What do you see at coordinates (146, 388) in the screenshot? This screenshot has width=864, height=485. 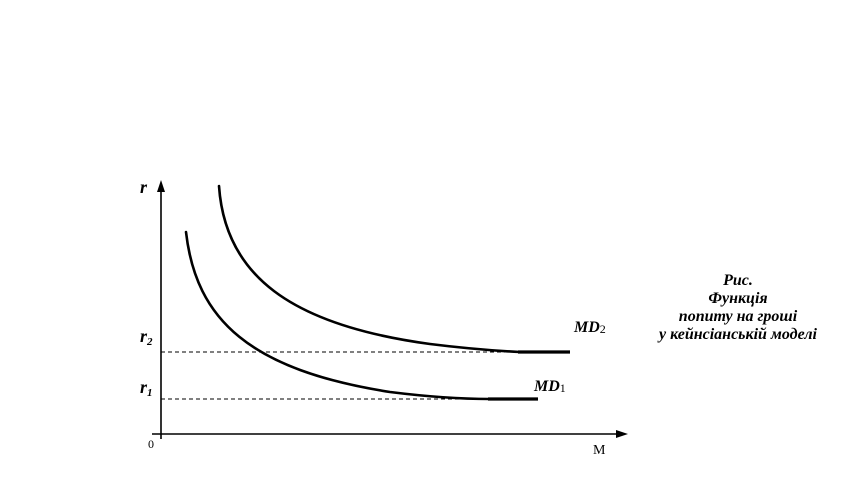 I see `r1-label: r1` at bounding box center [146, 388].